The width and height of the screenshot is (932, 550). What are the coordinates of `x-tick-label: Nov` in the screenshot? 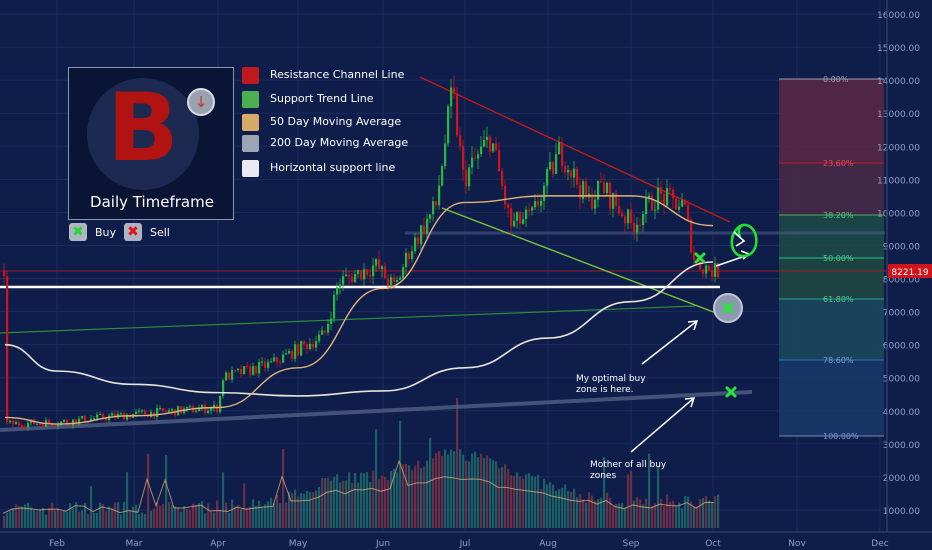 It's located at (797, 544).